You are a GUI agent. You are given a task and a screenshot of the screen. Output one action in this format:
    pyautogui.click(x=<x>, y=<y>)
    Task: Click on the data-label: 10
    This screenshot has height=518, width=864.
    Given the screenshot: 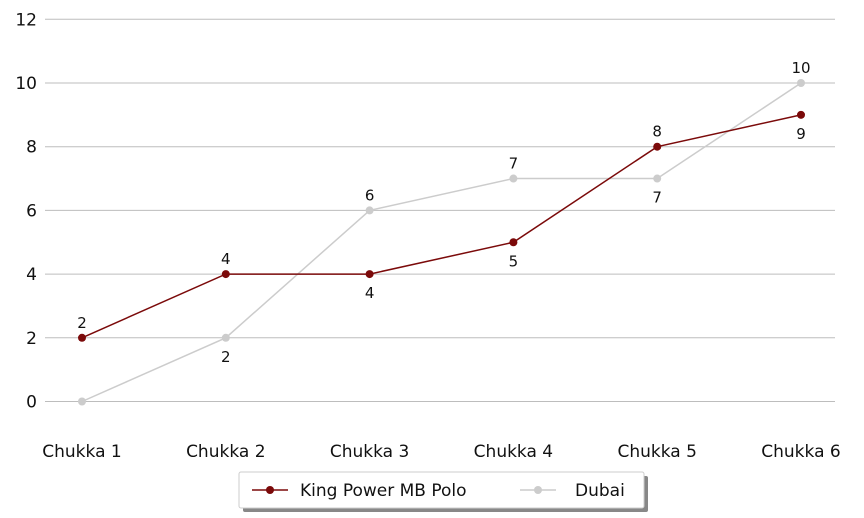 What is the action you would take?
    pyautogui.click(x=800, y=68)
    